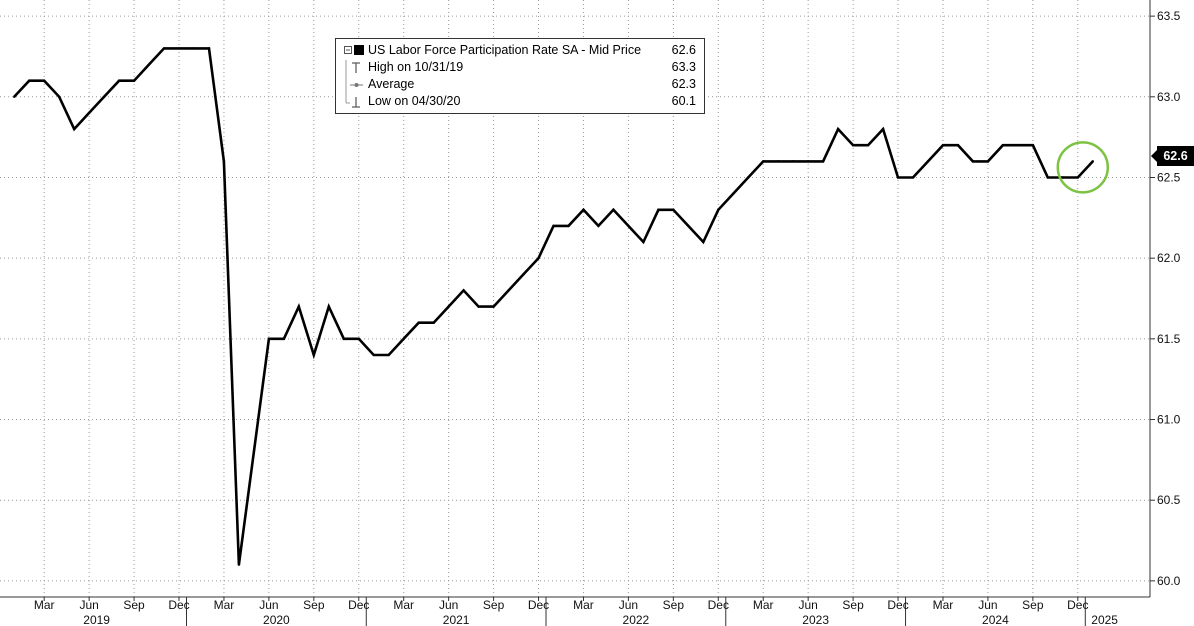 The width and height of the screenshot is (1194, 626). What do you see at coordinates (1169, 258) in the screenshot?
I see `y-tick-label: 62.0` at bounding box center [1169, 258].